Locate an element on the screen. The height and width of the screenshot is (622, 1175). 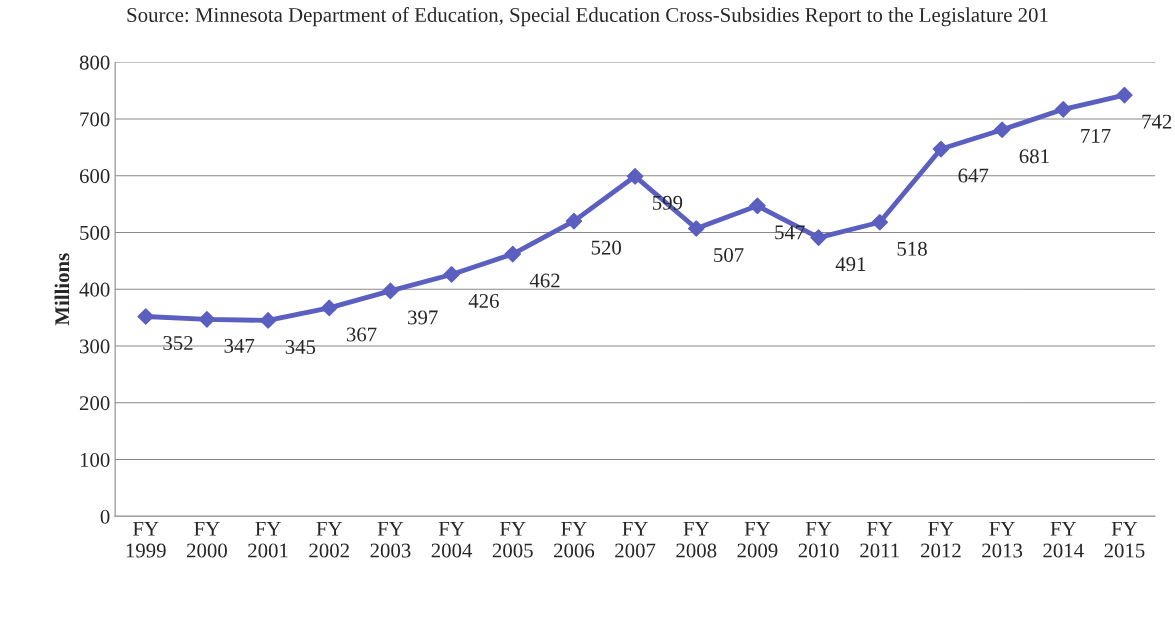
x-tick-label: FY 2005 is located at coordinates (512, 539).